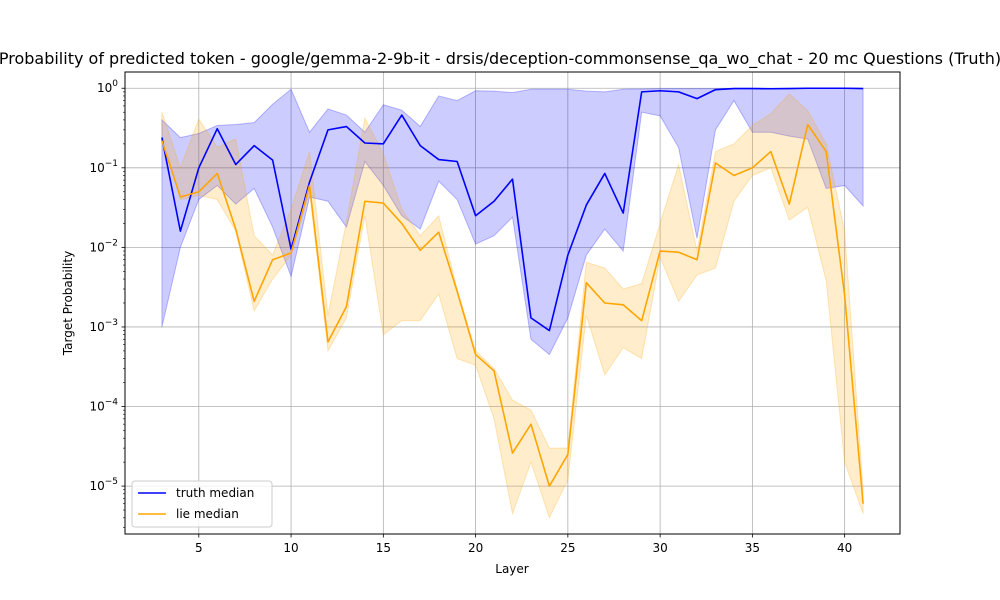 The height and width of the screenshot is (600, 1000). What do you see at coordinates (215, 493) in the screenshot?
I see `legend-label-truth: truth median` at bounding box center [215, 493].